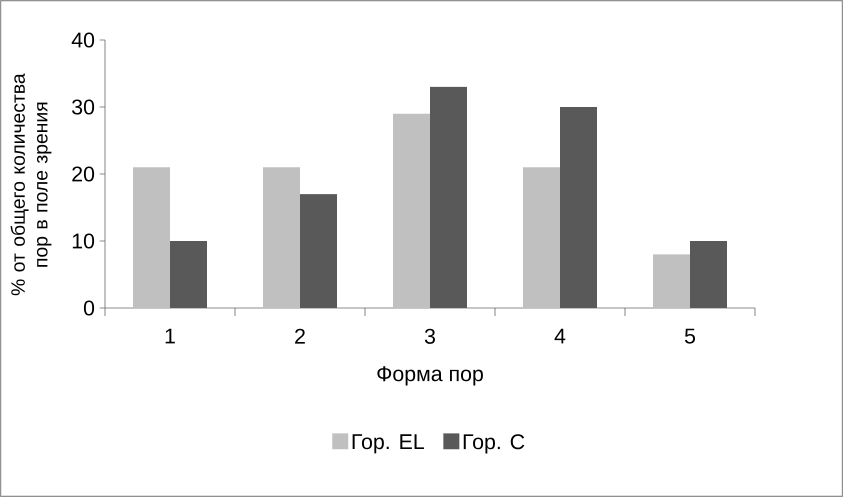  I want to click on y-tick-label: 20, so click(83, 174).